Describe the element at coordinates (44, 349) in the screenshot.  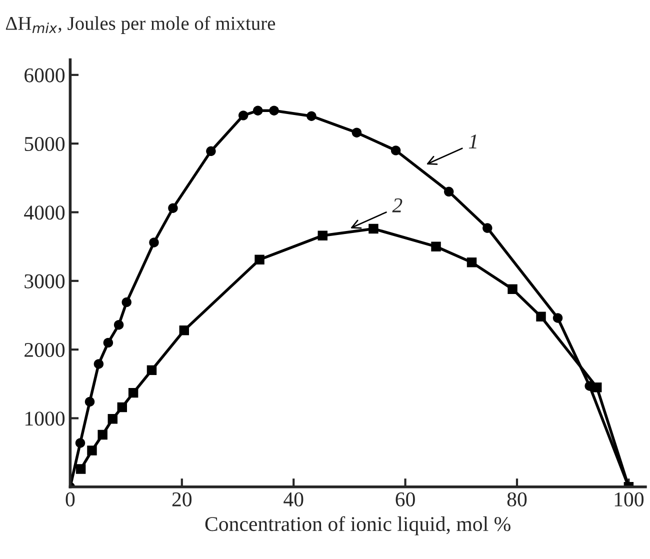
I see `y-tick-label: 2000` at that location.